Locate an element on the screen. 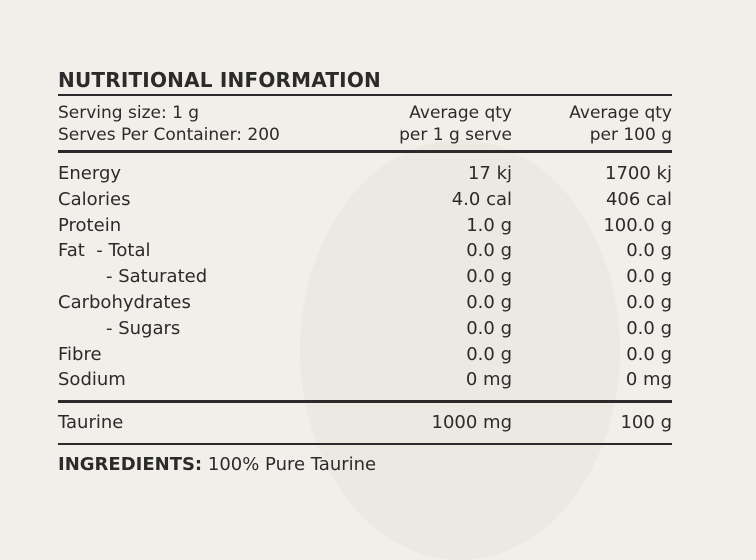 Image resolution: width=756 pixels, height=560 pixels. header-divider is located at coordinates (365, 151).